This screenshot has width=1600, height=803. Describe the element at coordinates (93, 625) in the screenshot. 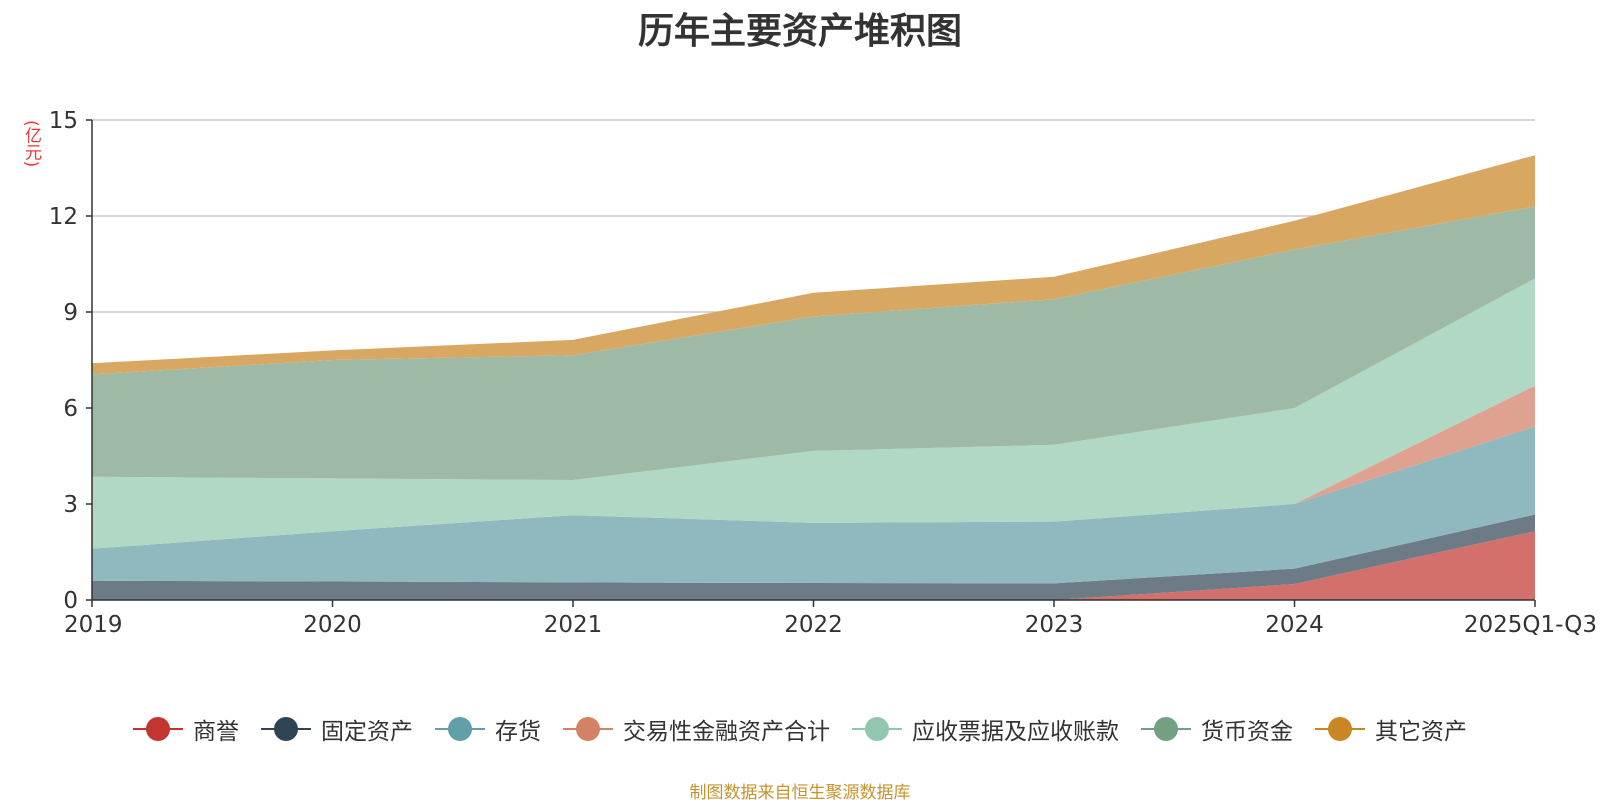

I see `x-tick-label: 2019` at that location.